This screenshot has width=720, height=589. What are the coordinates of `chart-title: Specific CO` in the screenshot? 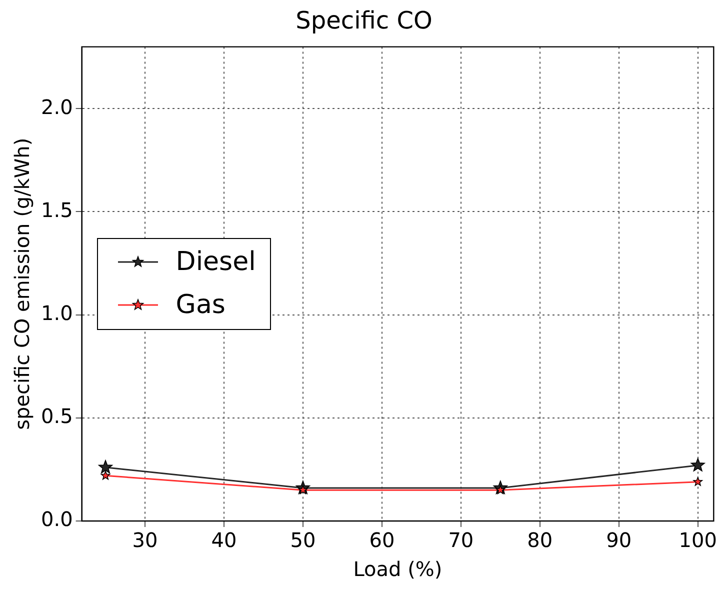 It's located at (364, 20).